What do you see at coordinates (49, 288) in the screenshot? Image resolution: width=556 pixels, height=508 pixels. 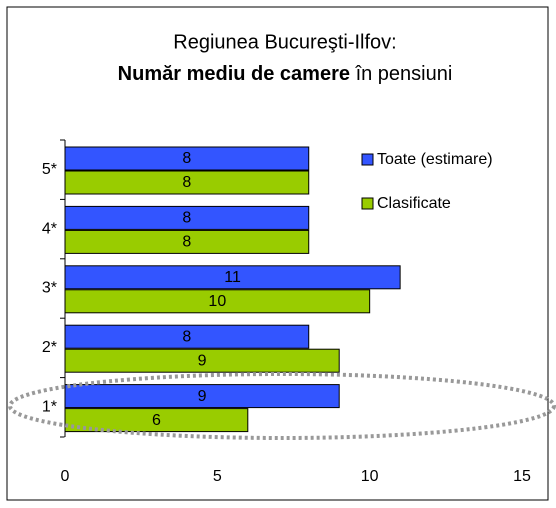 I see `y-tick-label: 3*` at bounding box center [49, 288].